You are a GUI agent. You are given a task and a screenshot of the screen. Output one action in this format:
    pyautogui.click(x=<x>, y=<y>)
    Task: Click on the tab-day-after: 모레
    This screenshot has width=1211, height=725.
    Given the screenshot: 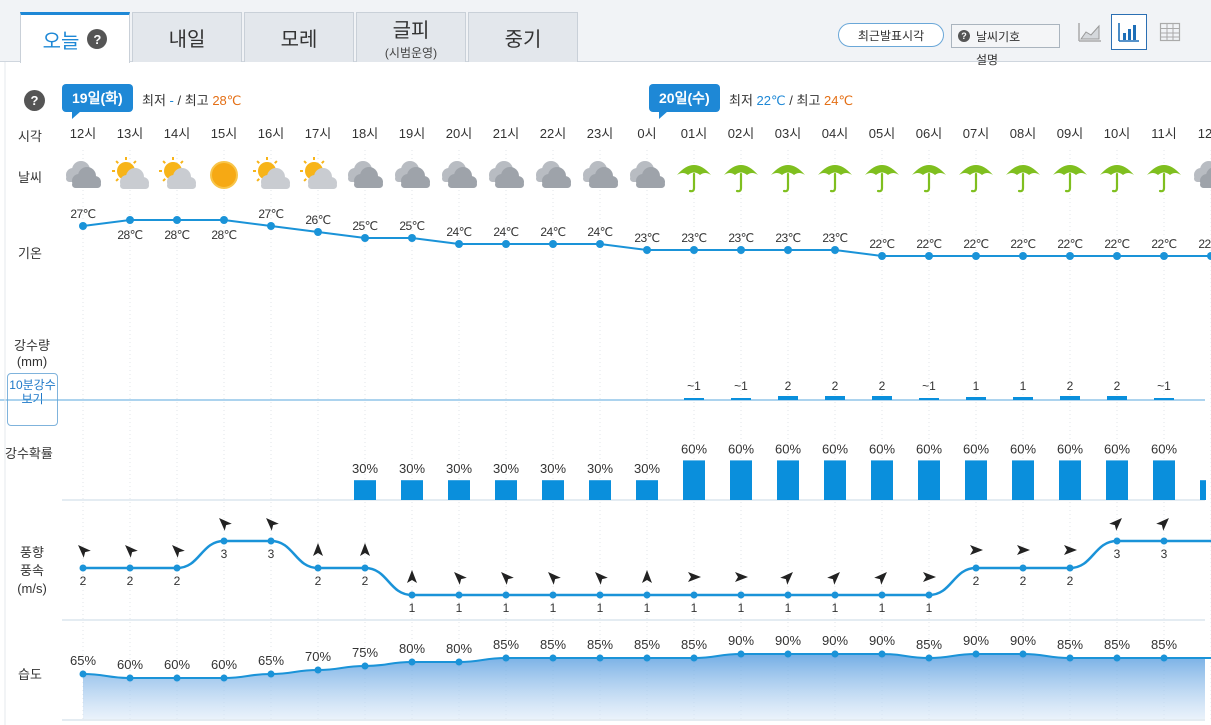 What is the action you would take?
    pyautogui.click(x=299, y=37)
    